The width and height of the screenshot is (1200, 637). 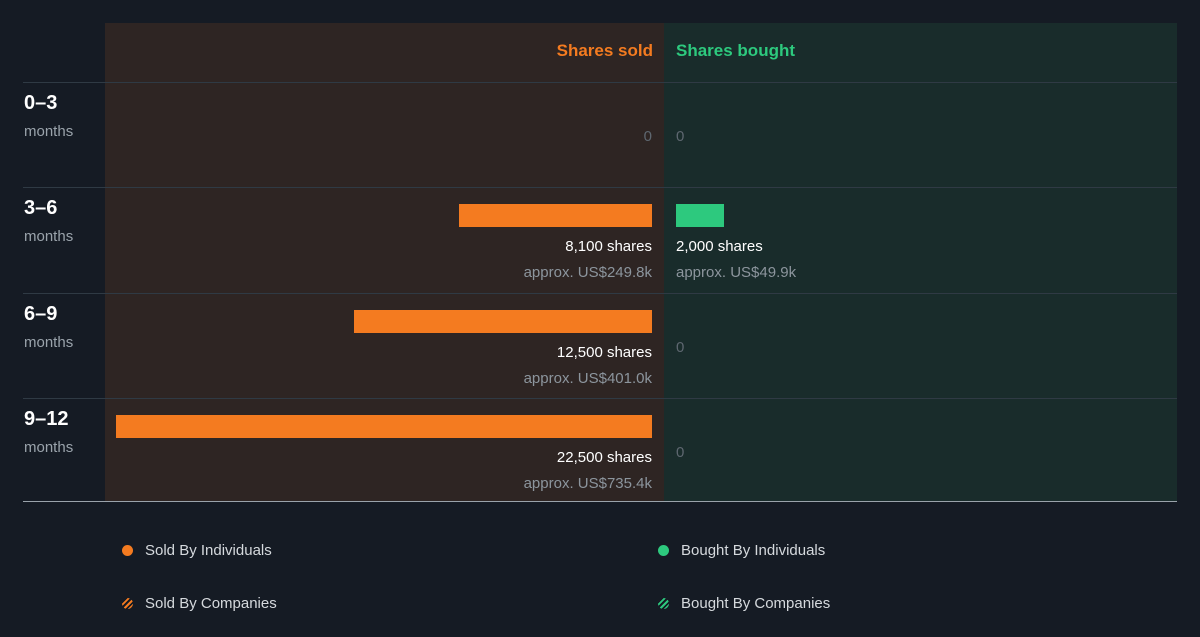 What do you see at coordinates (41, 313) in the screenshot?
I see `period-range: 6–9` at bounding box center [41, 313].